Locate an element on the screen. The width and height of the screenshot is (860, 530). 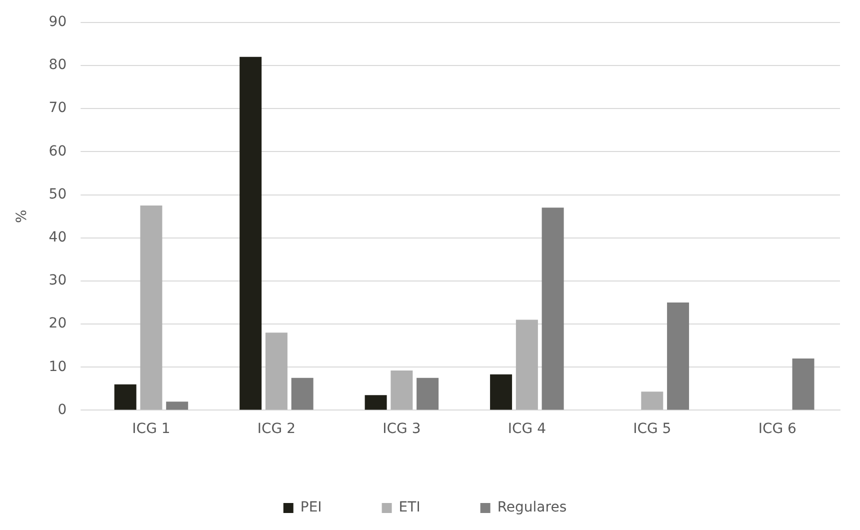
y-tick-label: 10 is located at coordinates (57, 366).